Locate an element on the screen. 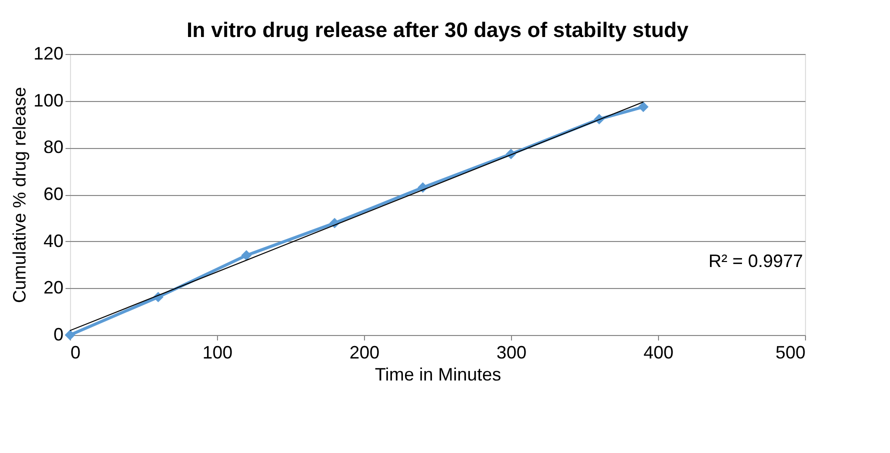 Image resolution: width=890 pixels, height=453 pixels. x-tick-label: 400 is located at coordinates (658, 352).